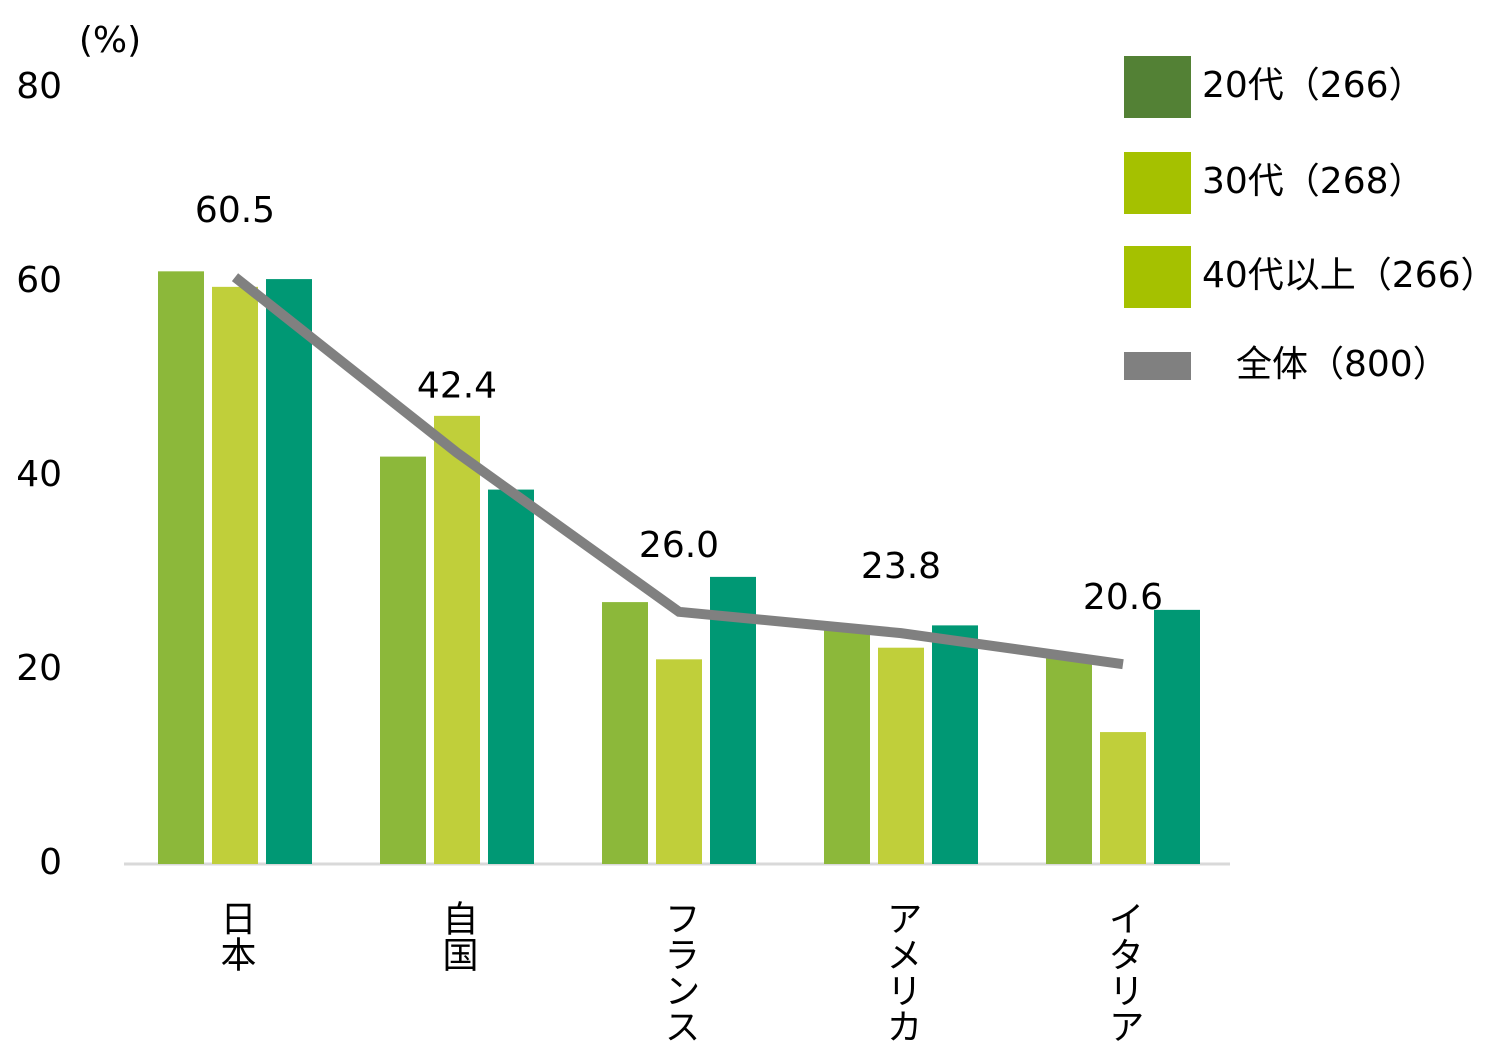 This screenshot has height=1063, width=1502. I want to click on x-tick-label: アメリカ, so click(901, 972).